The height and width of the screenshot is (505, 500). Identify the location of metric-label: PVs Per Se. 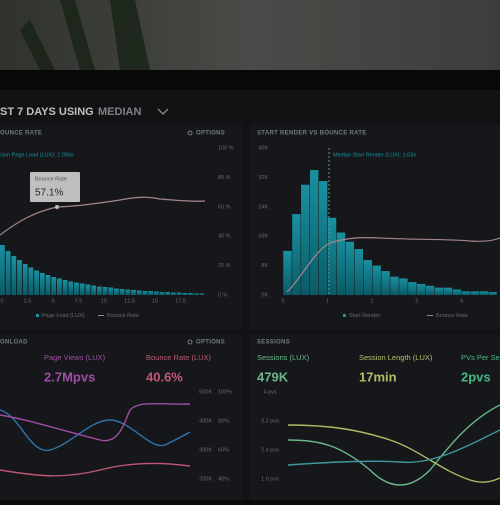
(480, 357).